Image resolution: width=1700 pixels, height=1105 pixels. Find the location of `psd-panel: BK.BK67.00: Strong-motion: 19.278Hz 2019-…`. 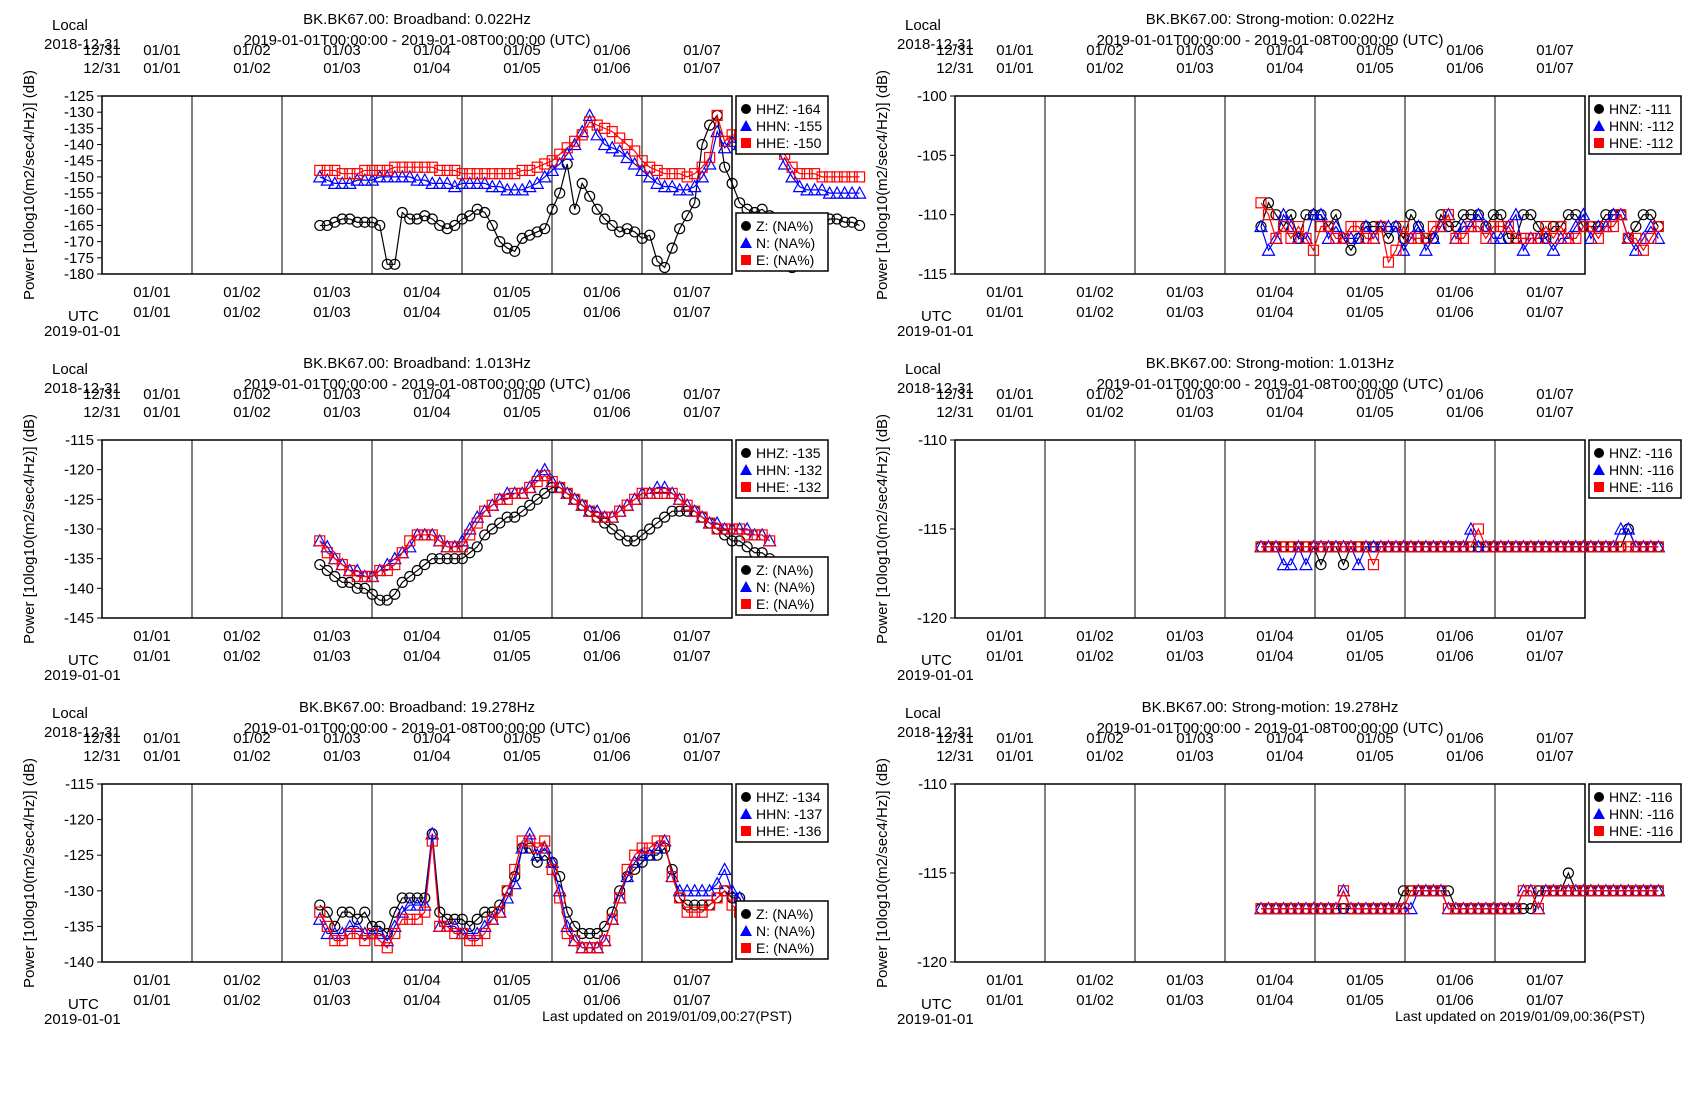

psd-panel: BK.BK67.00: Strong-motion: 19.278Hz 2019-… is located at coordinates (1278, 863).